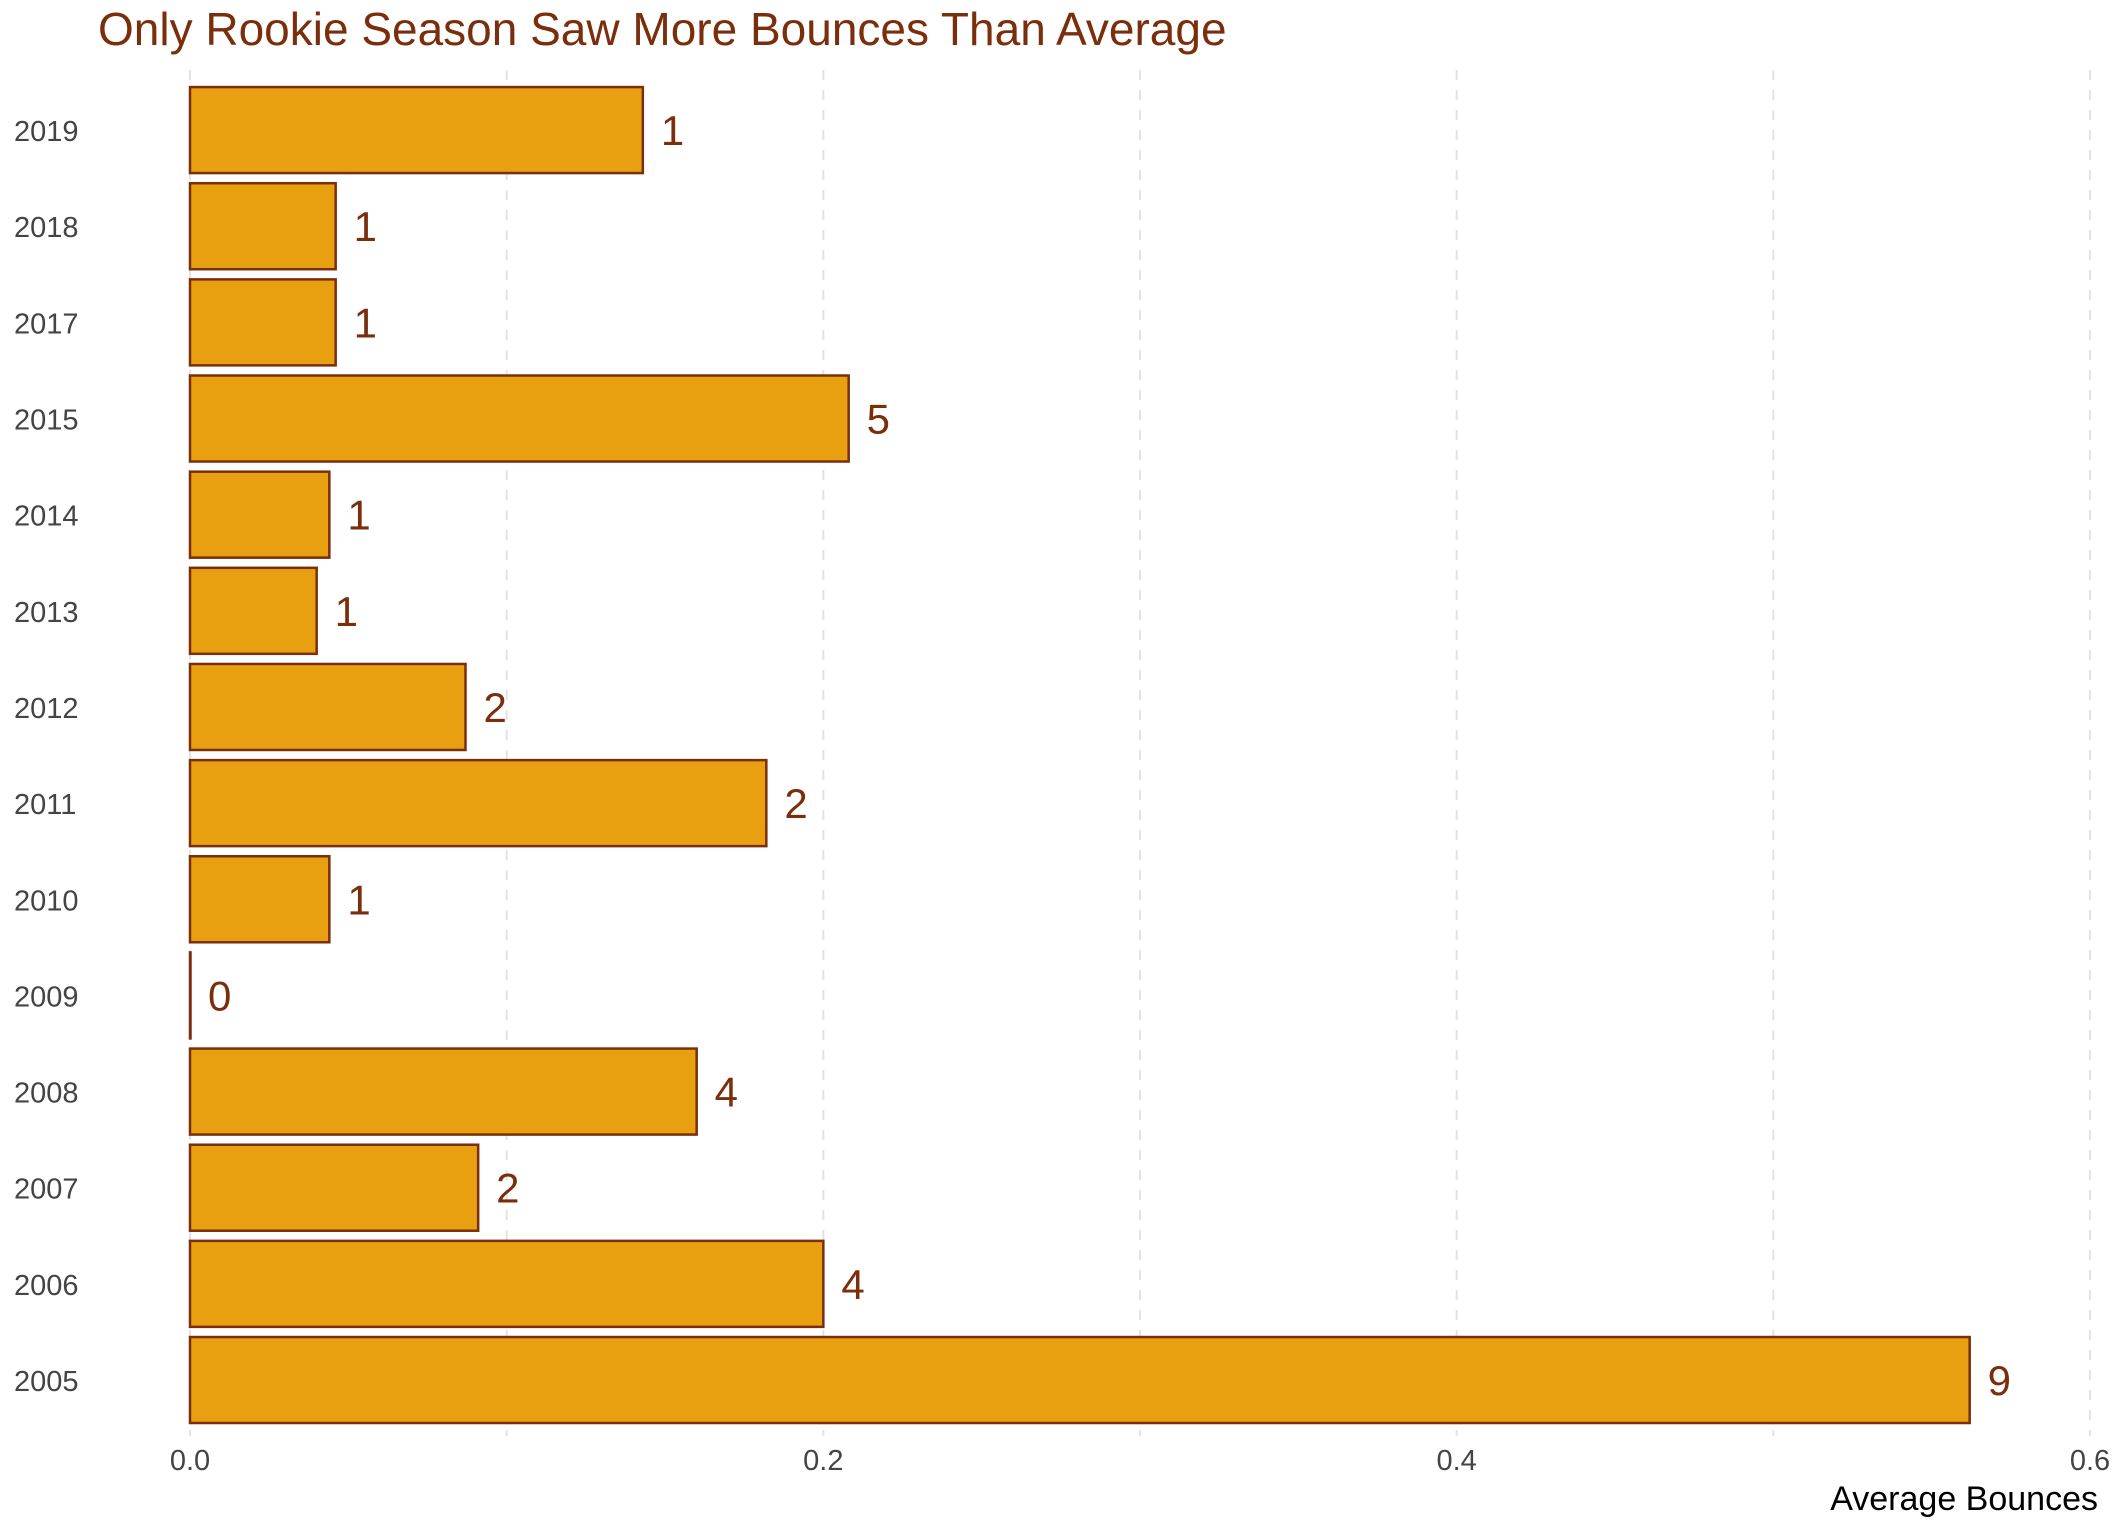  What do you see at coordinates (2090, 1461) in the screenshot?
I see `x-tick-label: 0.6` at bounding box center [2090, 1461].